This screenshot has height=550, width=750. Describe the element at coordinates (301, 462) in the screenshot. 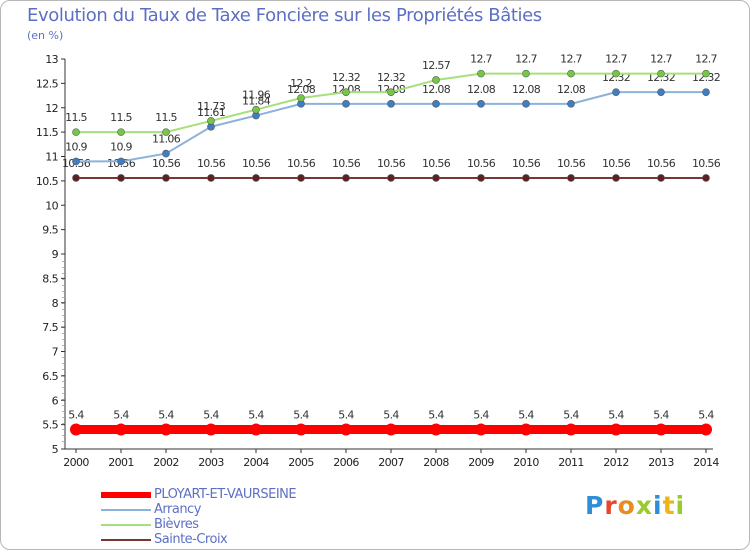

I see `x-tick-label: 2005` at that location.